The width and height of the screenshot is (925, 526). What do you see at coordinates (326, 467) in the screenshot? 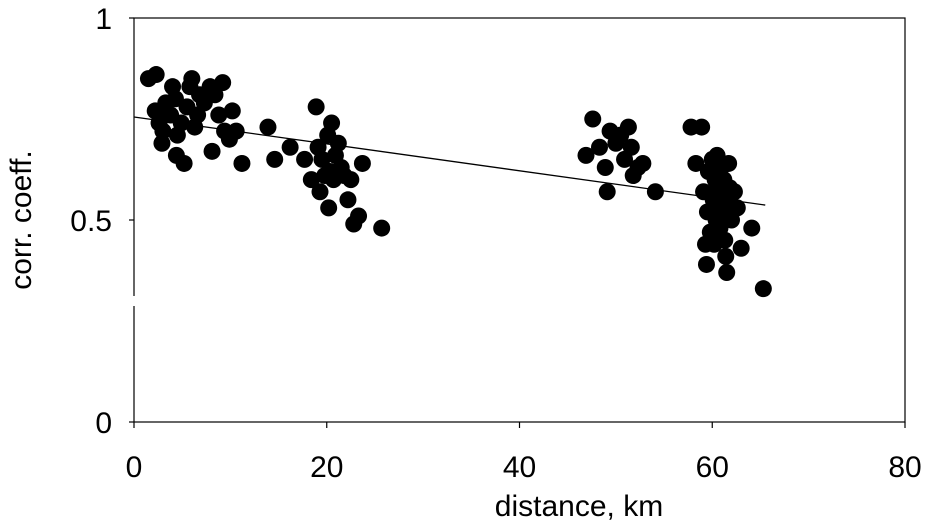
I see `x-tick-label: 20` at bounding box center [326, 467].